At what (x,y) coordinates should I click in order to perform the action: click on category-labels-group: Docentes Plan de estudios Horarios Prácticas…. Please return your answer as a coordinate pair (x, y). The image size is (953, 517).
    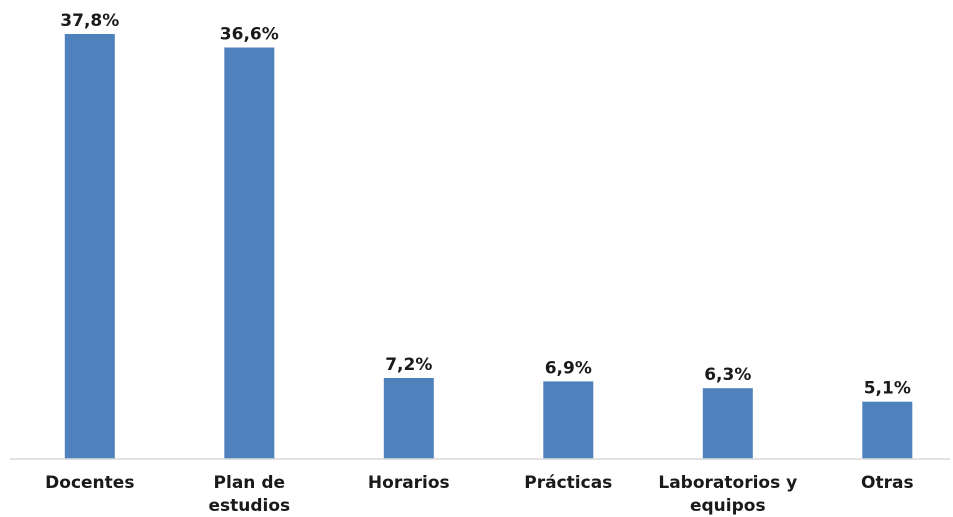
    Looking at the image, I should click on (479, 494).